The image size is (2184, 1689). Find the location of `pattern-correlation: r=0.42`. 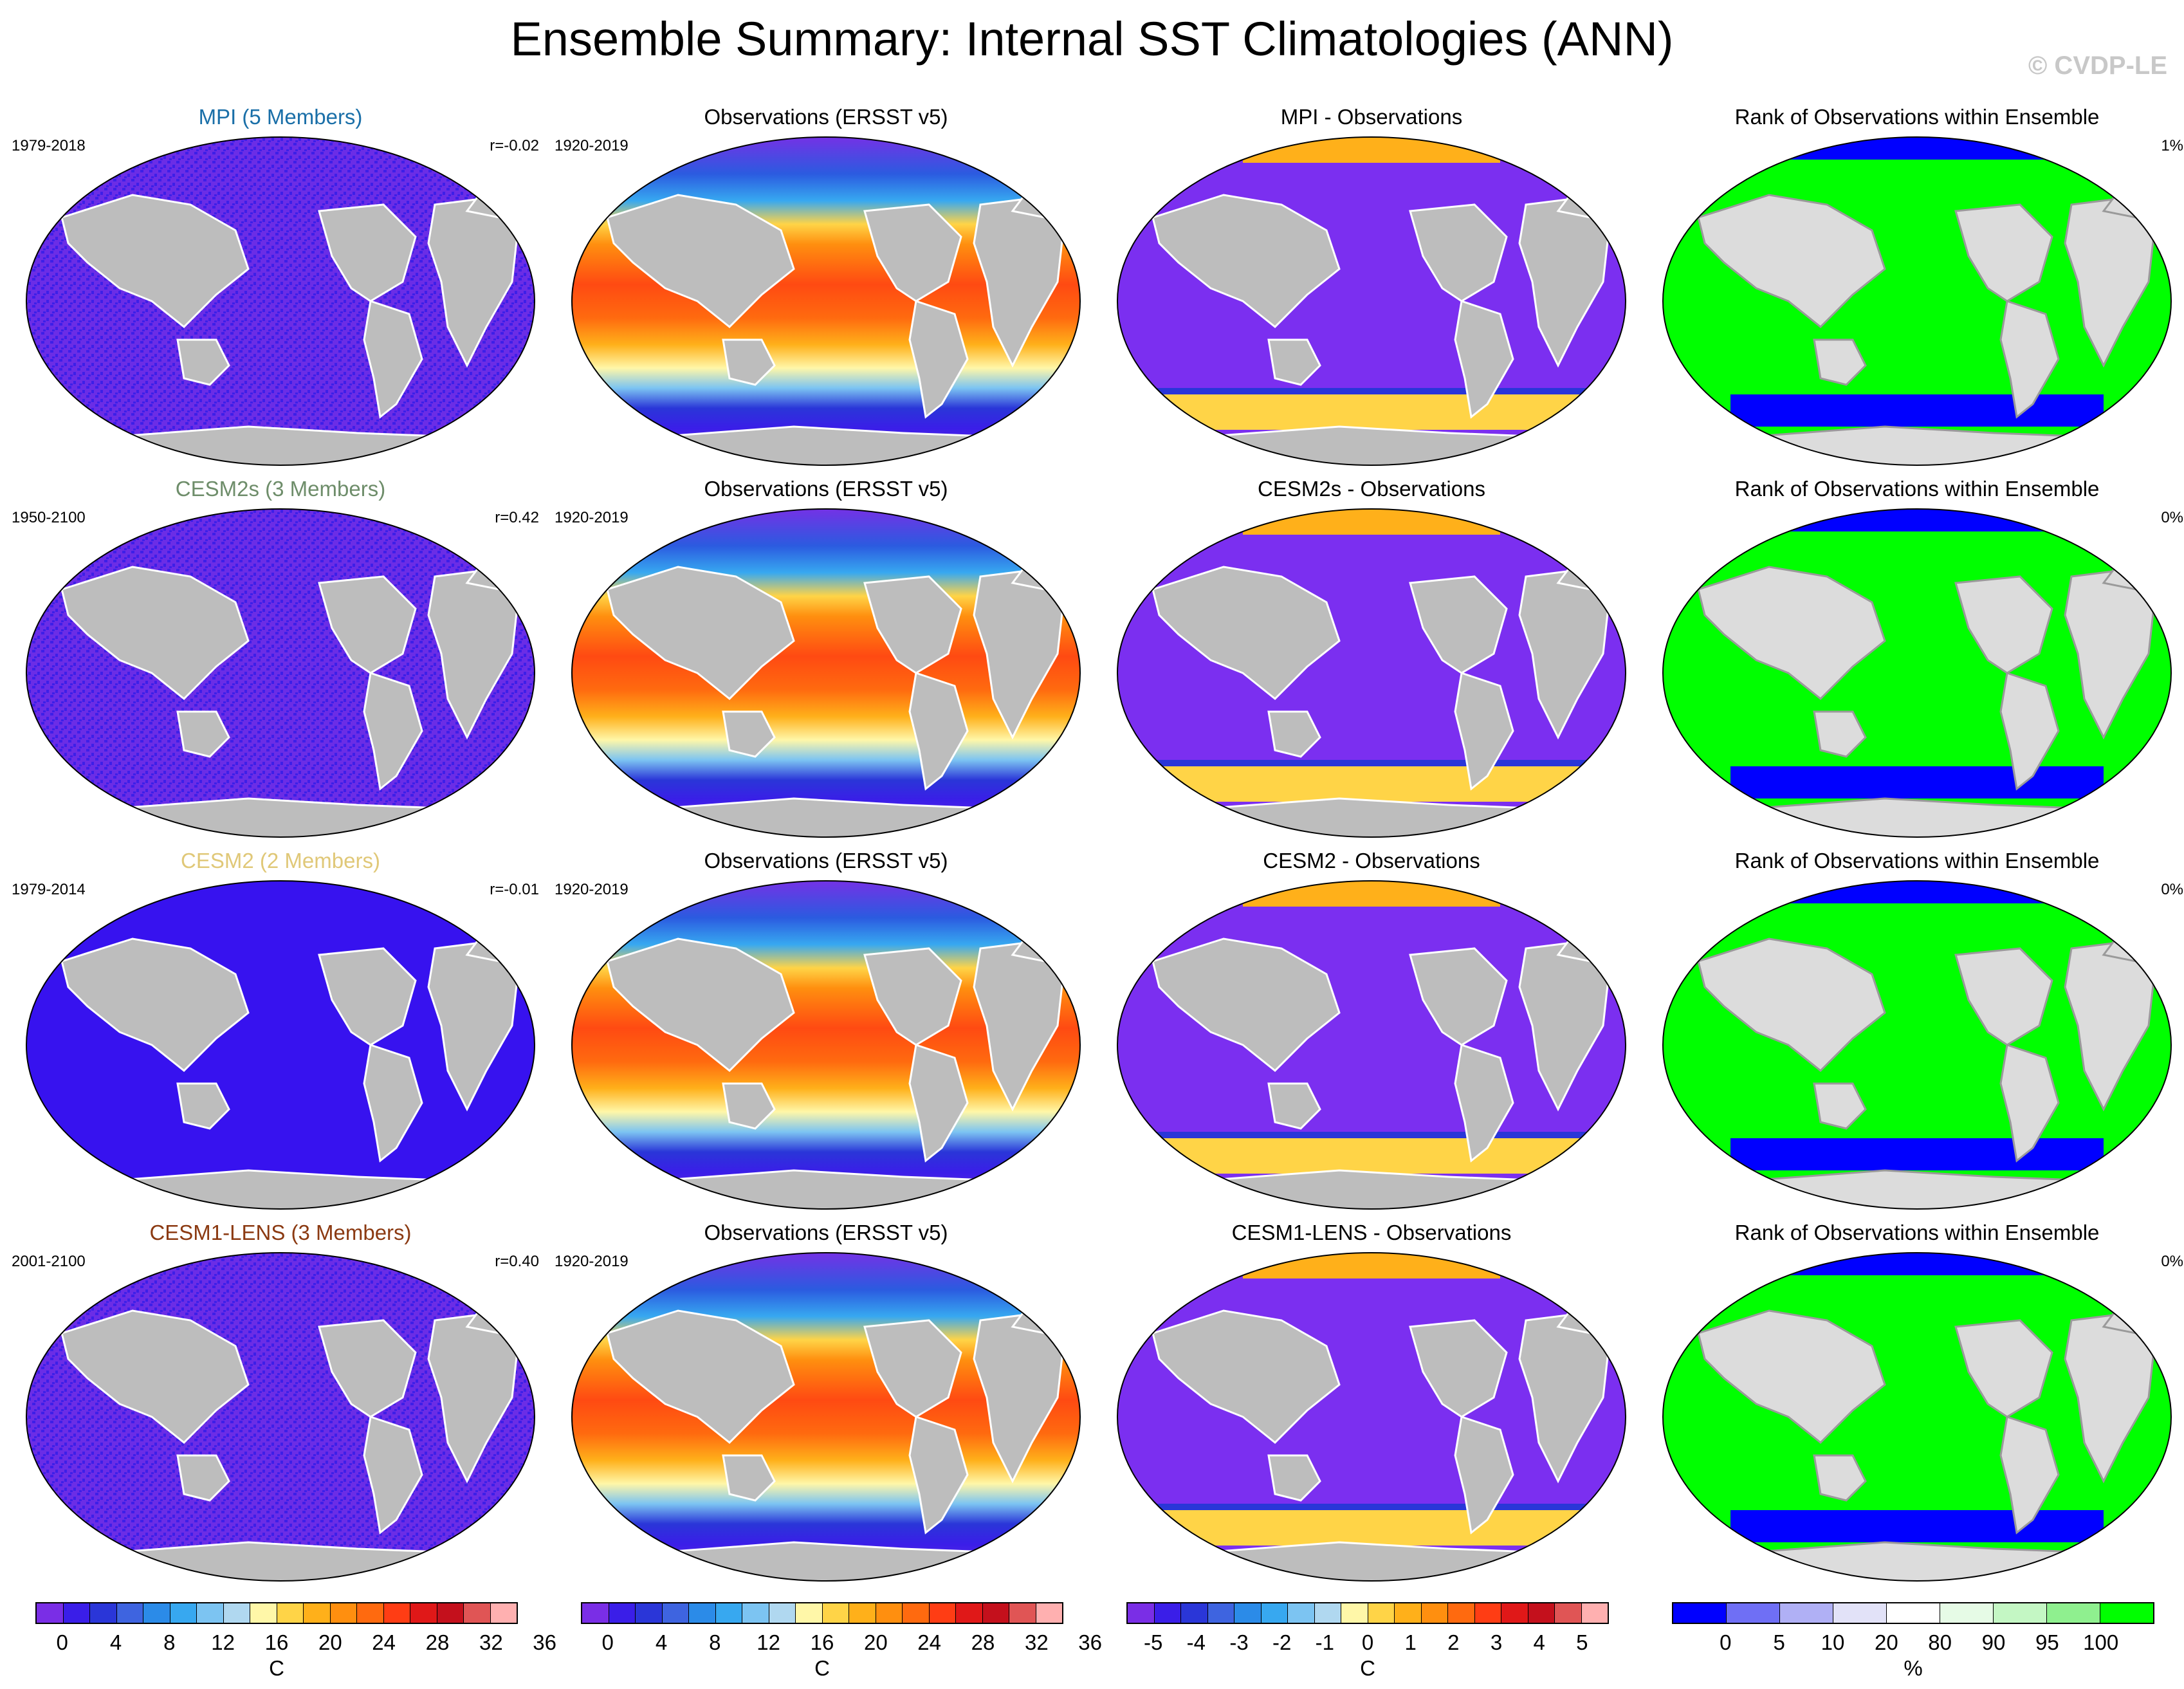

pattern-correlation: r=0.42 is located at coordinates (517, 517).